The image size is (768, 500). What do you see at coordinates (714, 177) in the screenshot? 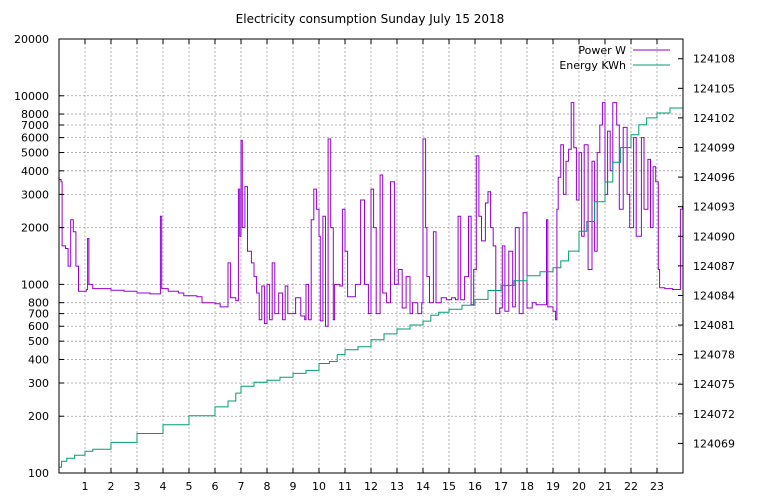
I see `y2-tick-label: 124096` at bounding box center [714, 177].